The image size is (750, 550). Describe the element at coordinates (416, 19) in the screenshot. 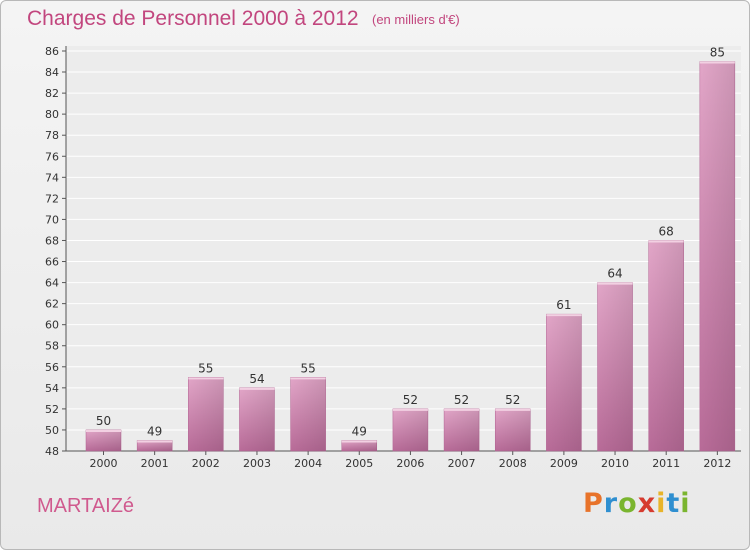

I see `chart-subtitle: (en milliers d'€)` at that location.